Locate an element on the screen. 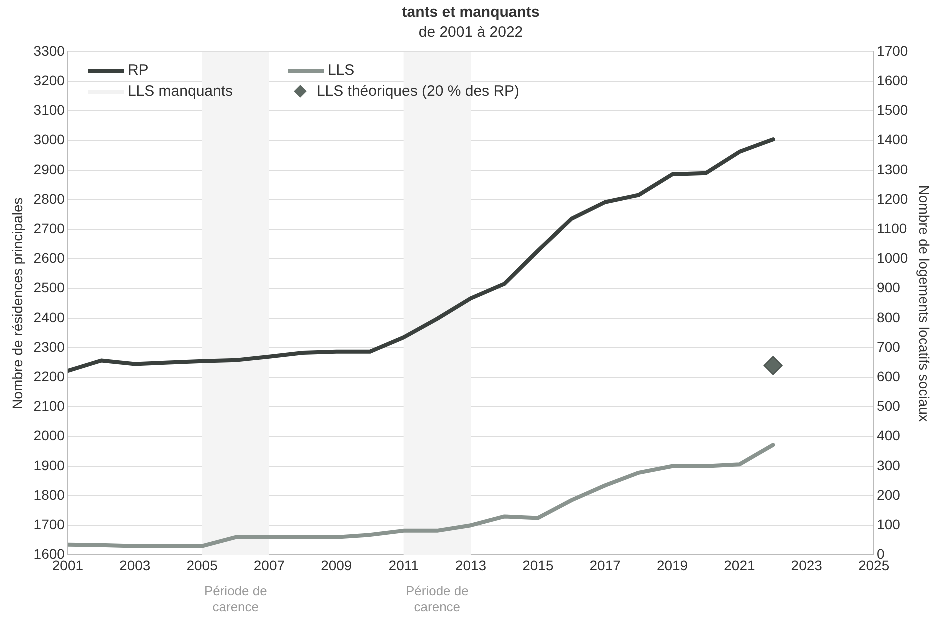 This screenshot has width=946, height=620. y2-tick-label: 1200 is located at coordinates (892, 198).